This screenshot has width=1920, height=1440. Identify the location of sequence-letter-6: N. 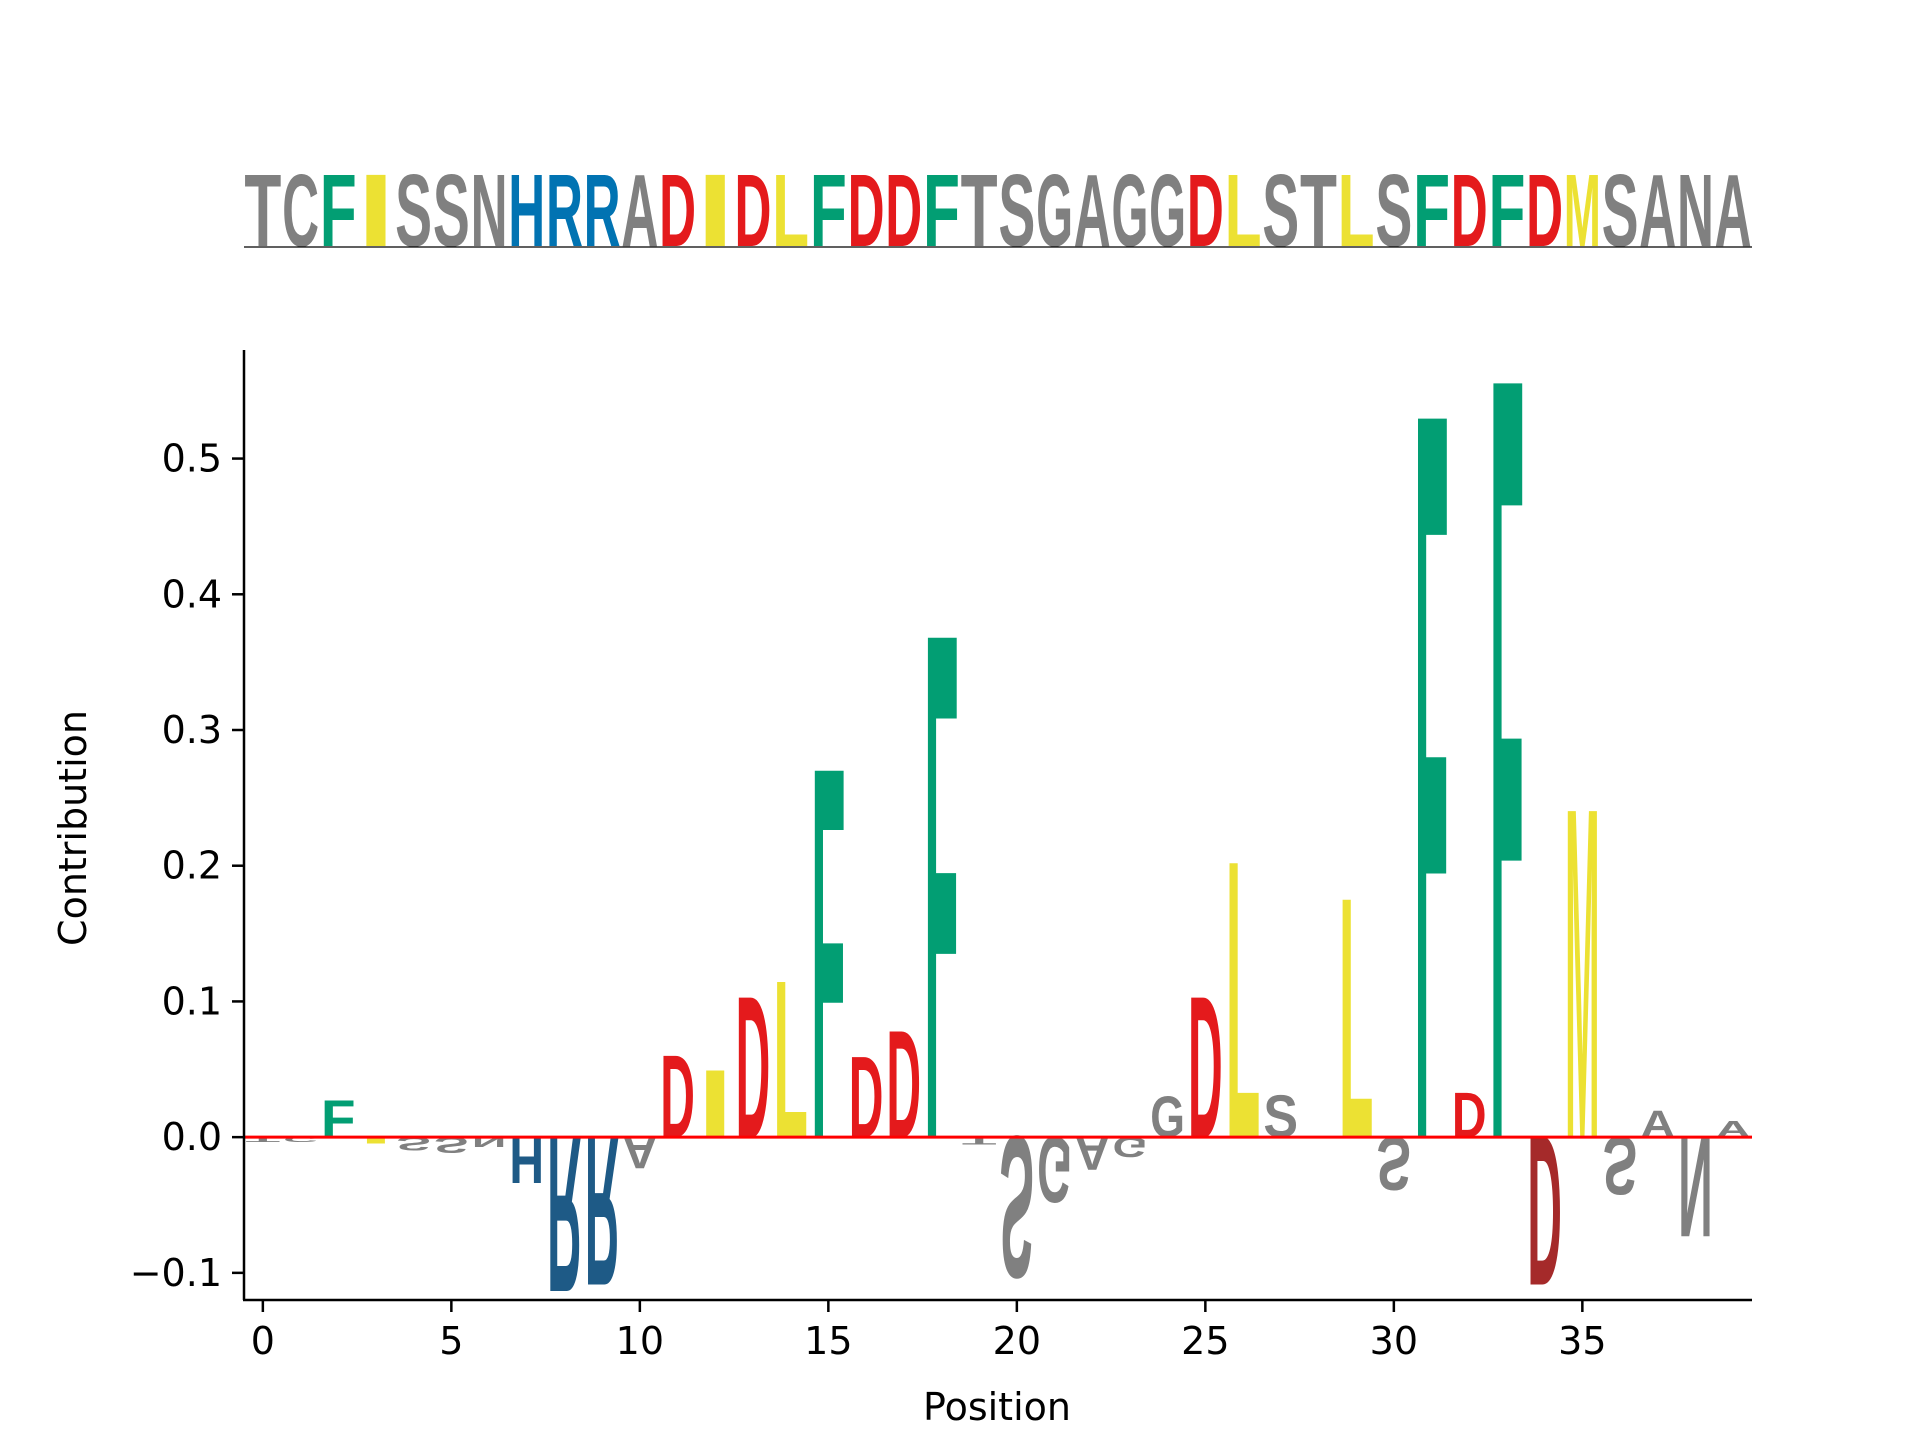
(489, 210).